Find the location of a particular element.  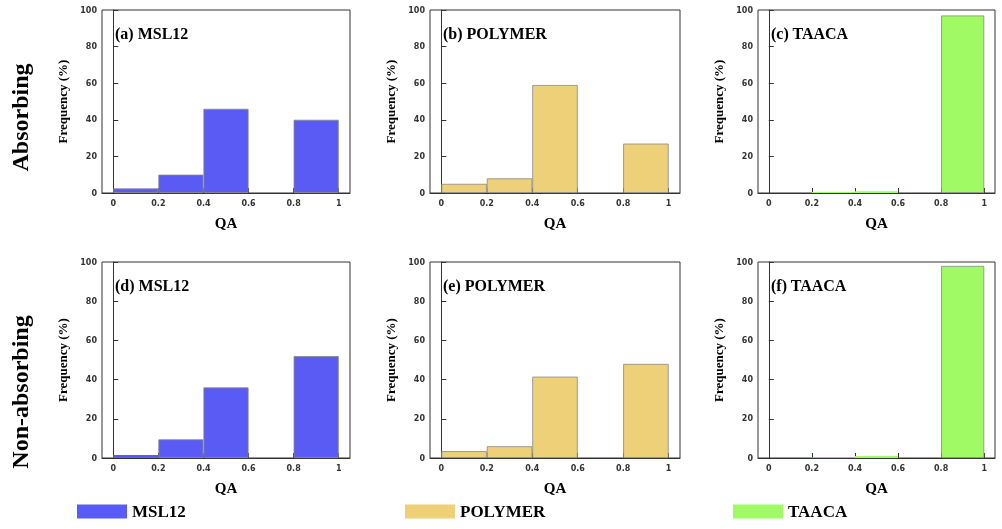

text: (e) POLYMER is located at coordinates (494, 285).